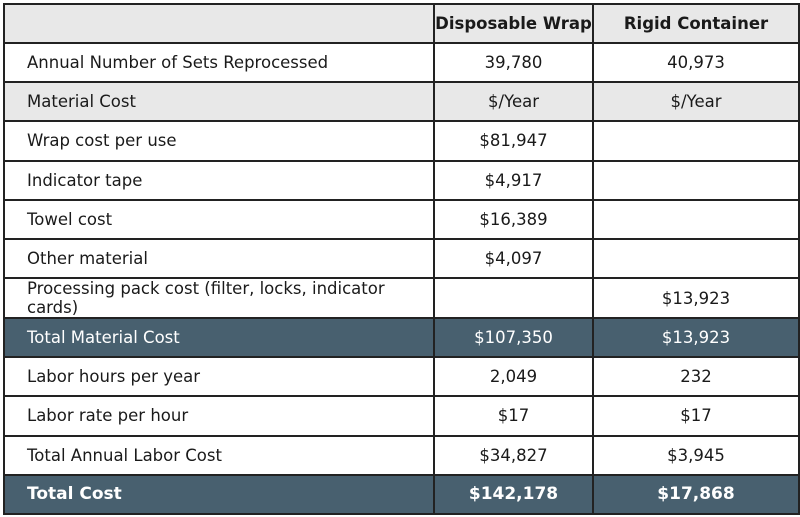 The height and width of the screenshot is (517, 800). I want to click on row-label: Wrap cost per use, so click(219, 141).